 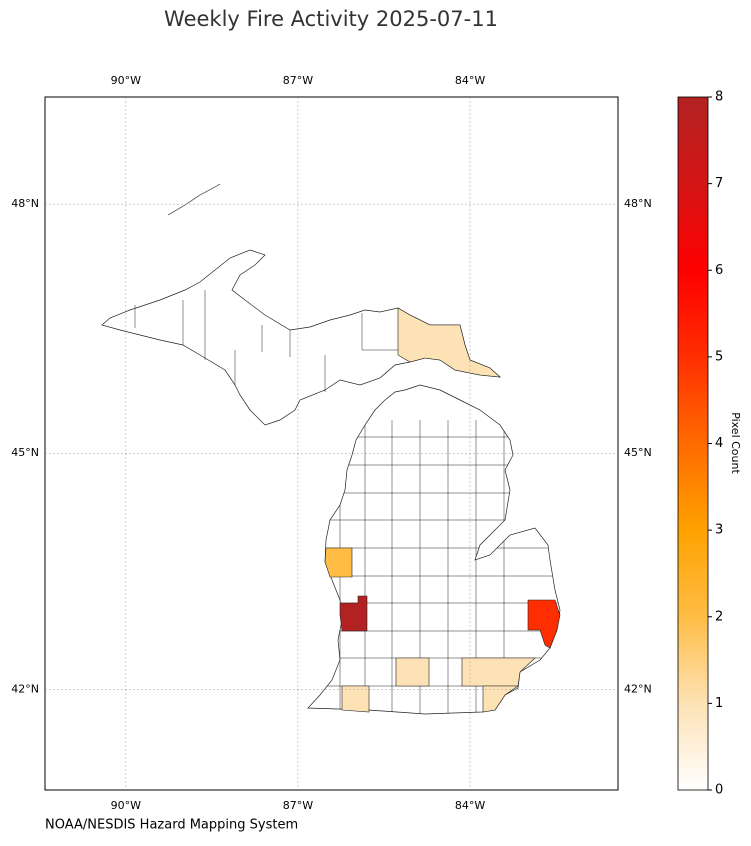 I want to click on colorbar-tick-label: 5, so click(x=719, y=356).